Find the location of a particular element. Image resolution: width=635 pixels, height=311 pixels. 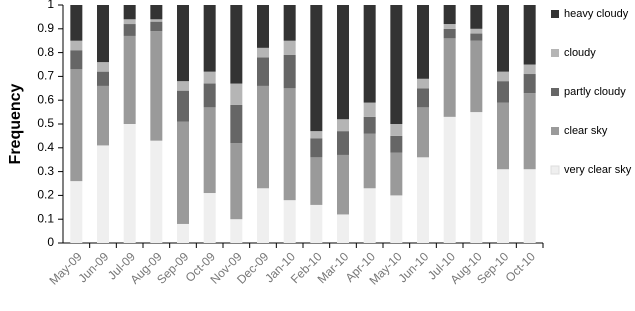

y-tick-label: 0.4 is located at coordinates (45, 147).